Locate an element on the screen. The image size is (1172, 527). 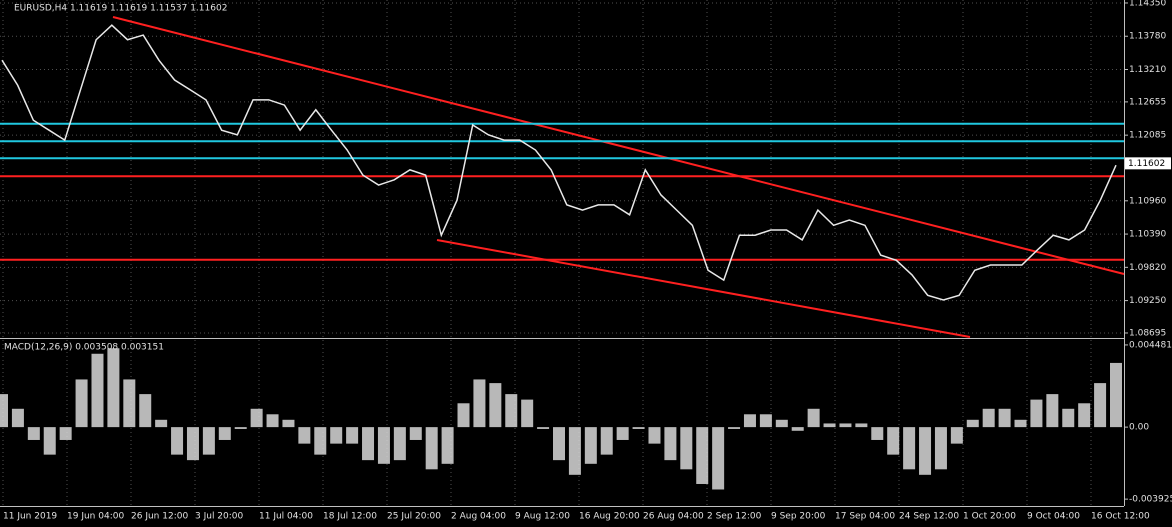
y-tick-label: 1.12655 is located at coordinates (1147, 102).